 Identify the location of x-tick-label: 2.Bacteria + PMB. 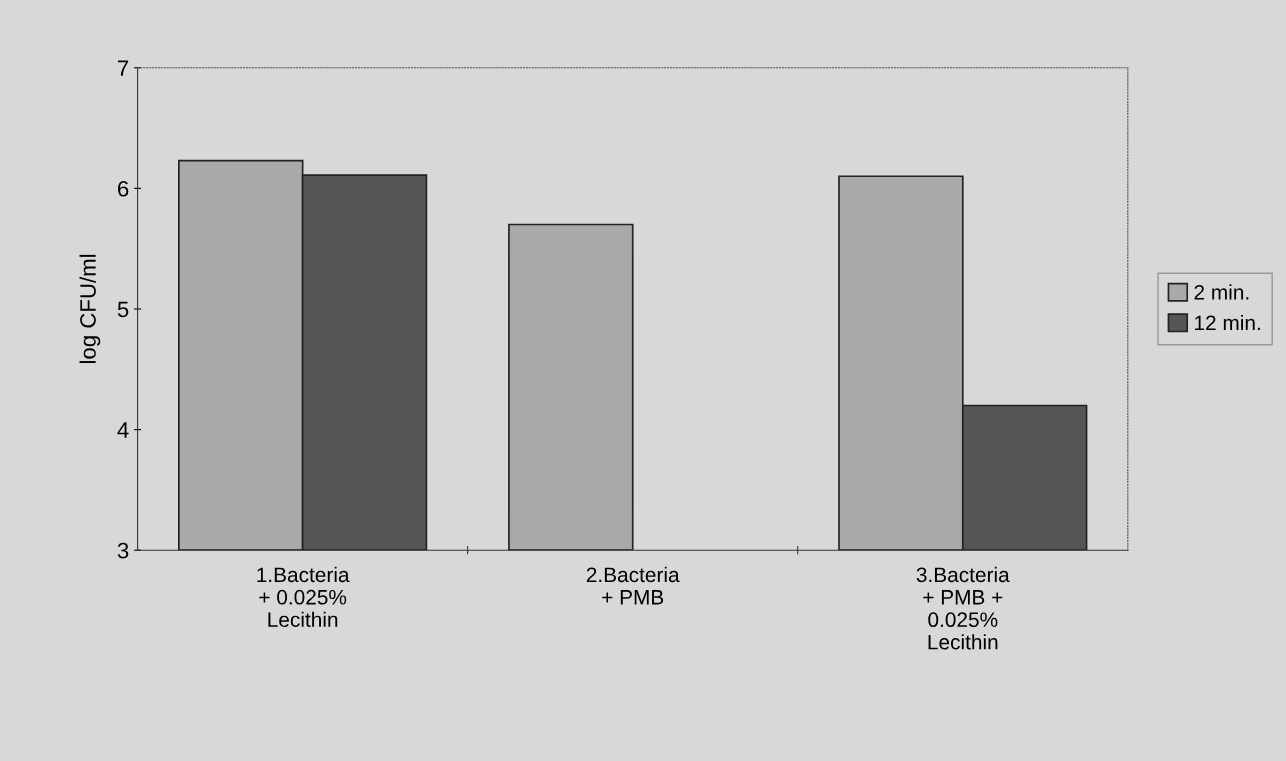
(633, 585).